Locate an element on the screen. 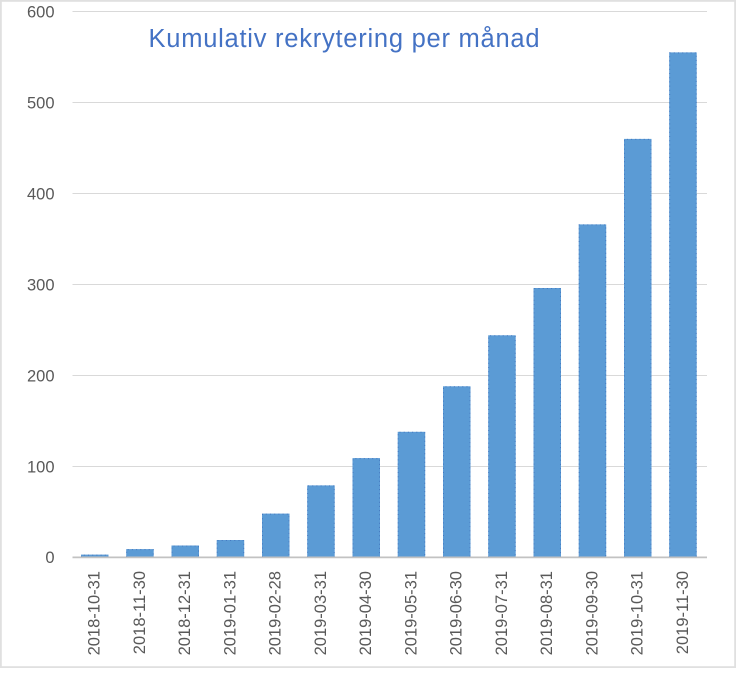 The height and width of the screenshot is (673, 736). svg-text: 200 is located at coordinates (41, 376).